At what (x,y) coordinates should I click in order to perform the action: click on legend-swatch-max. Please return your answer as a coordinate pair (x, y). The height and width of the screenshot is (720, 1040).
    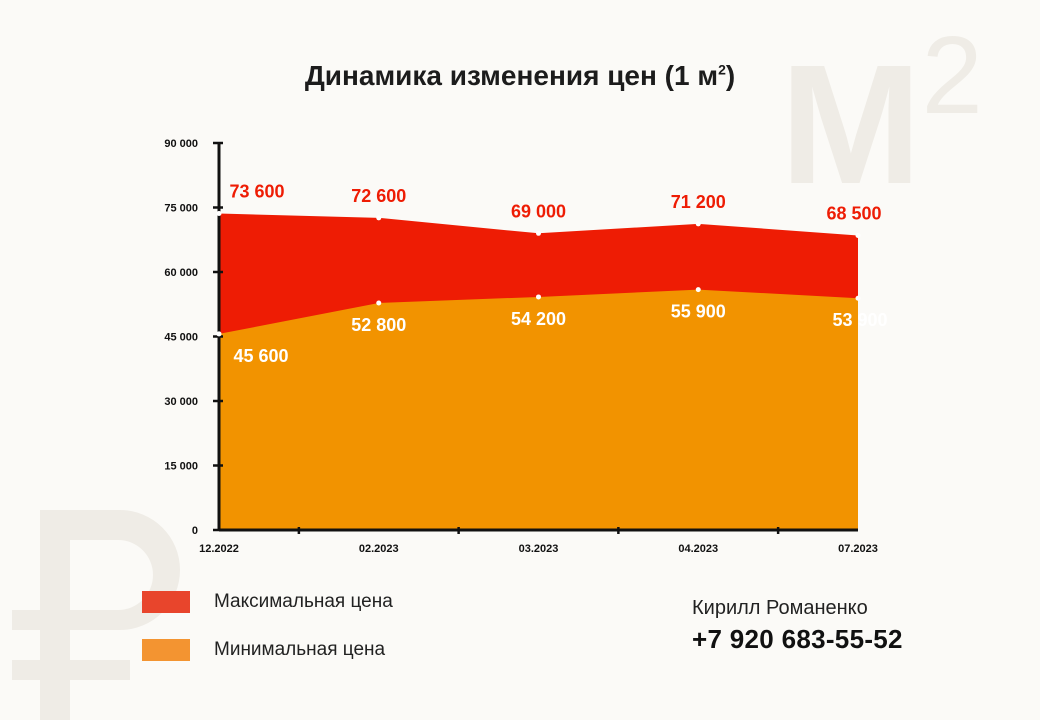
    Looking at the image, I should click on (166, 602).